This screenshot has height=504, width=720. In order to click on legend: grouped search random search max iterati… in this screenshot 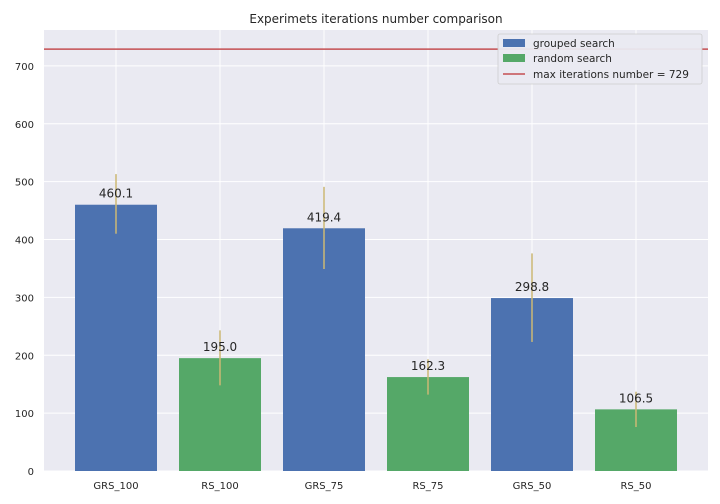, I will do `click(600, 59)`.